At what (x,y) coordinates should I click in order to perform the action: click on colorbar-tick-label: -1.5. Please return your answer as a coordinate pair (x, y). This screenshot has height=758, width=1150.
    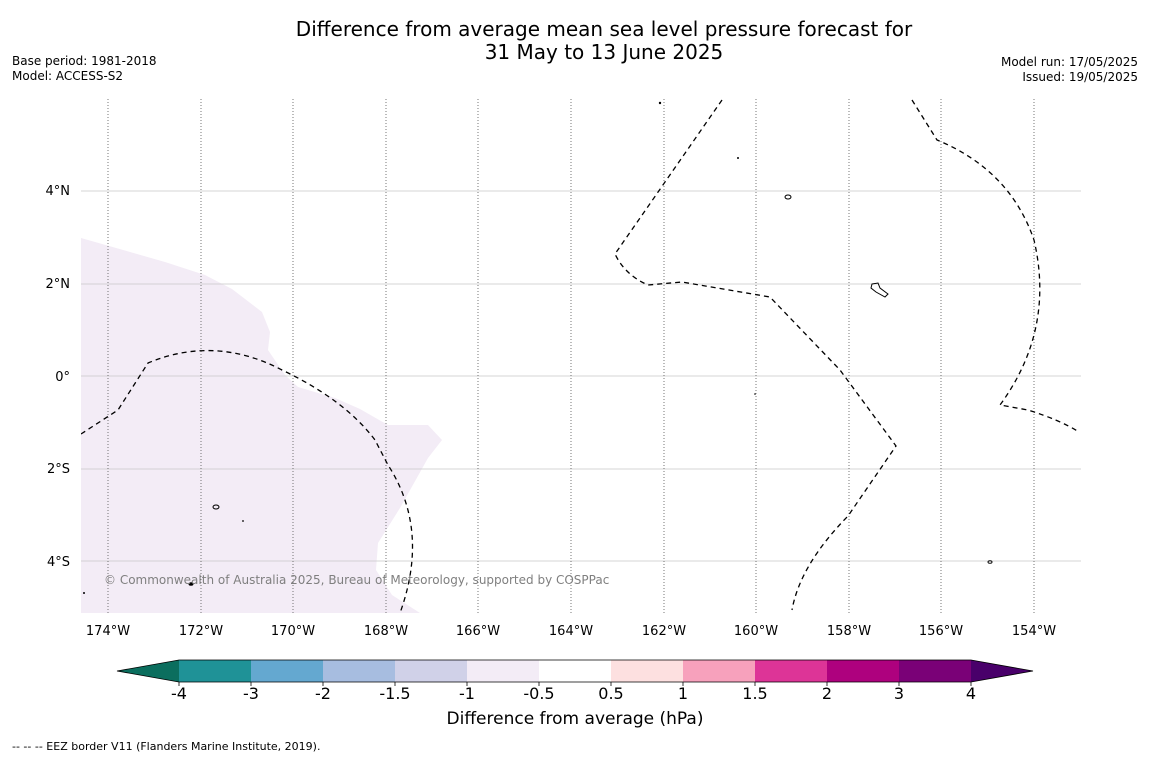
    Looking at the image, I should click on (394, 692).